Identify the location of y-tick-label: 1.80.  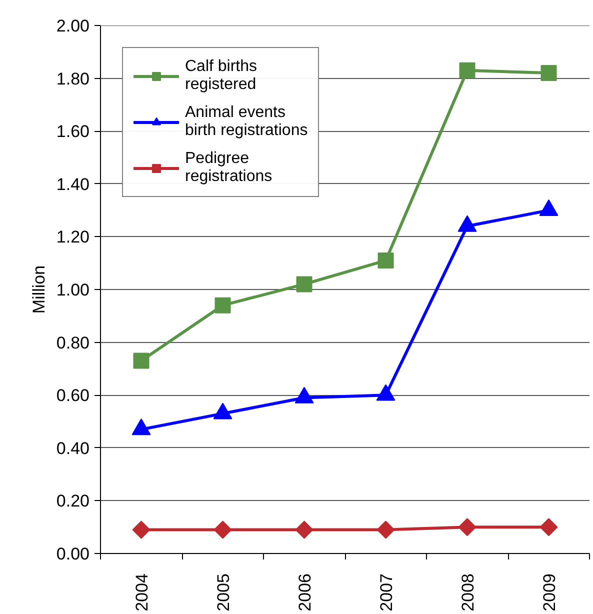
(73, 78).